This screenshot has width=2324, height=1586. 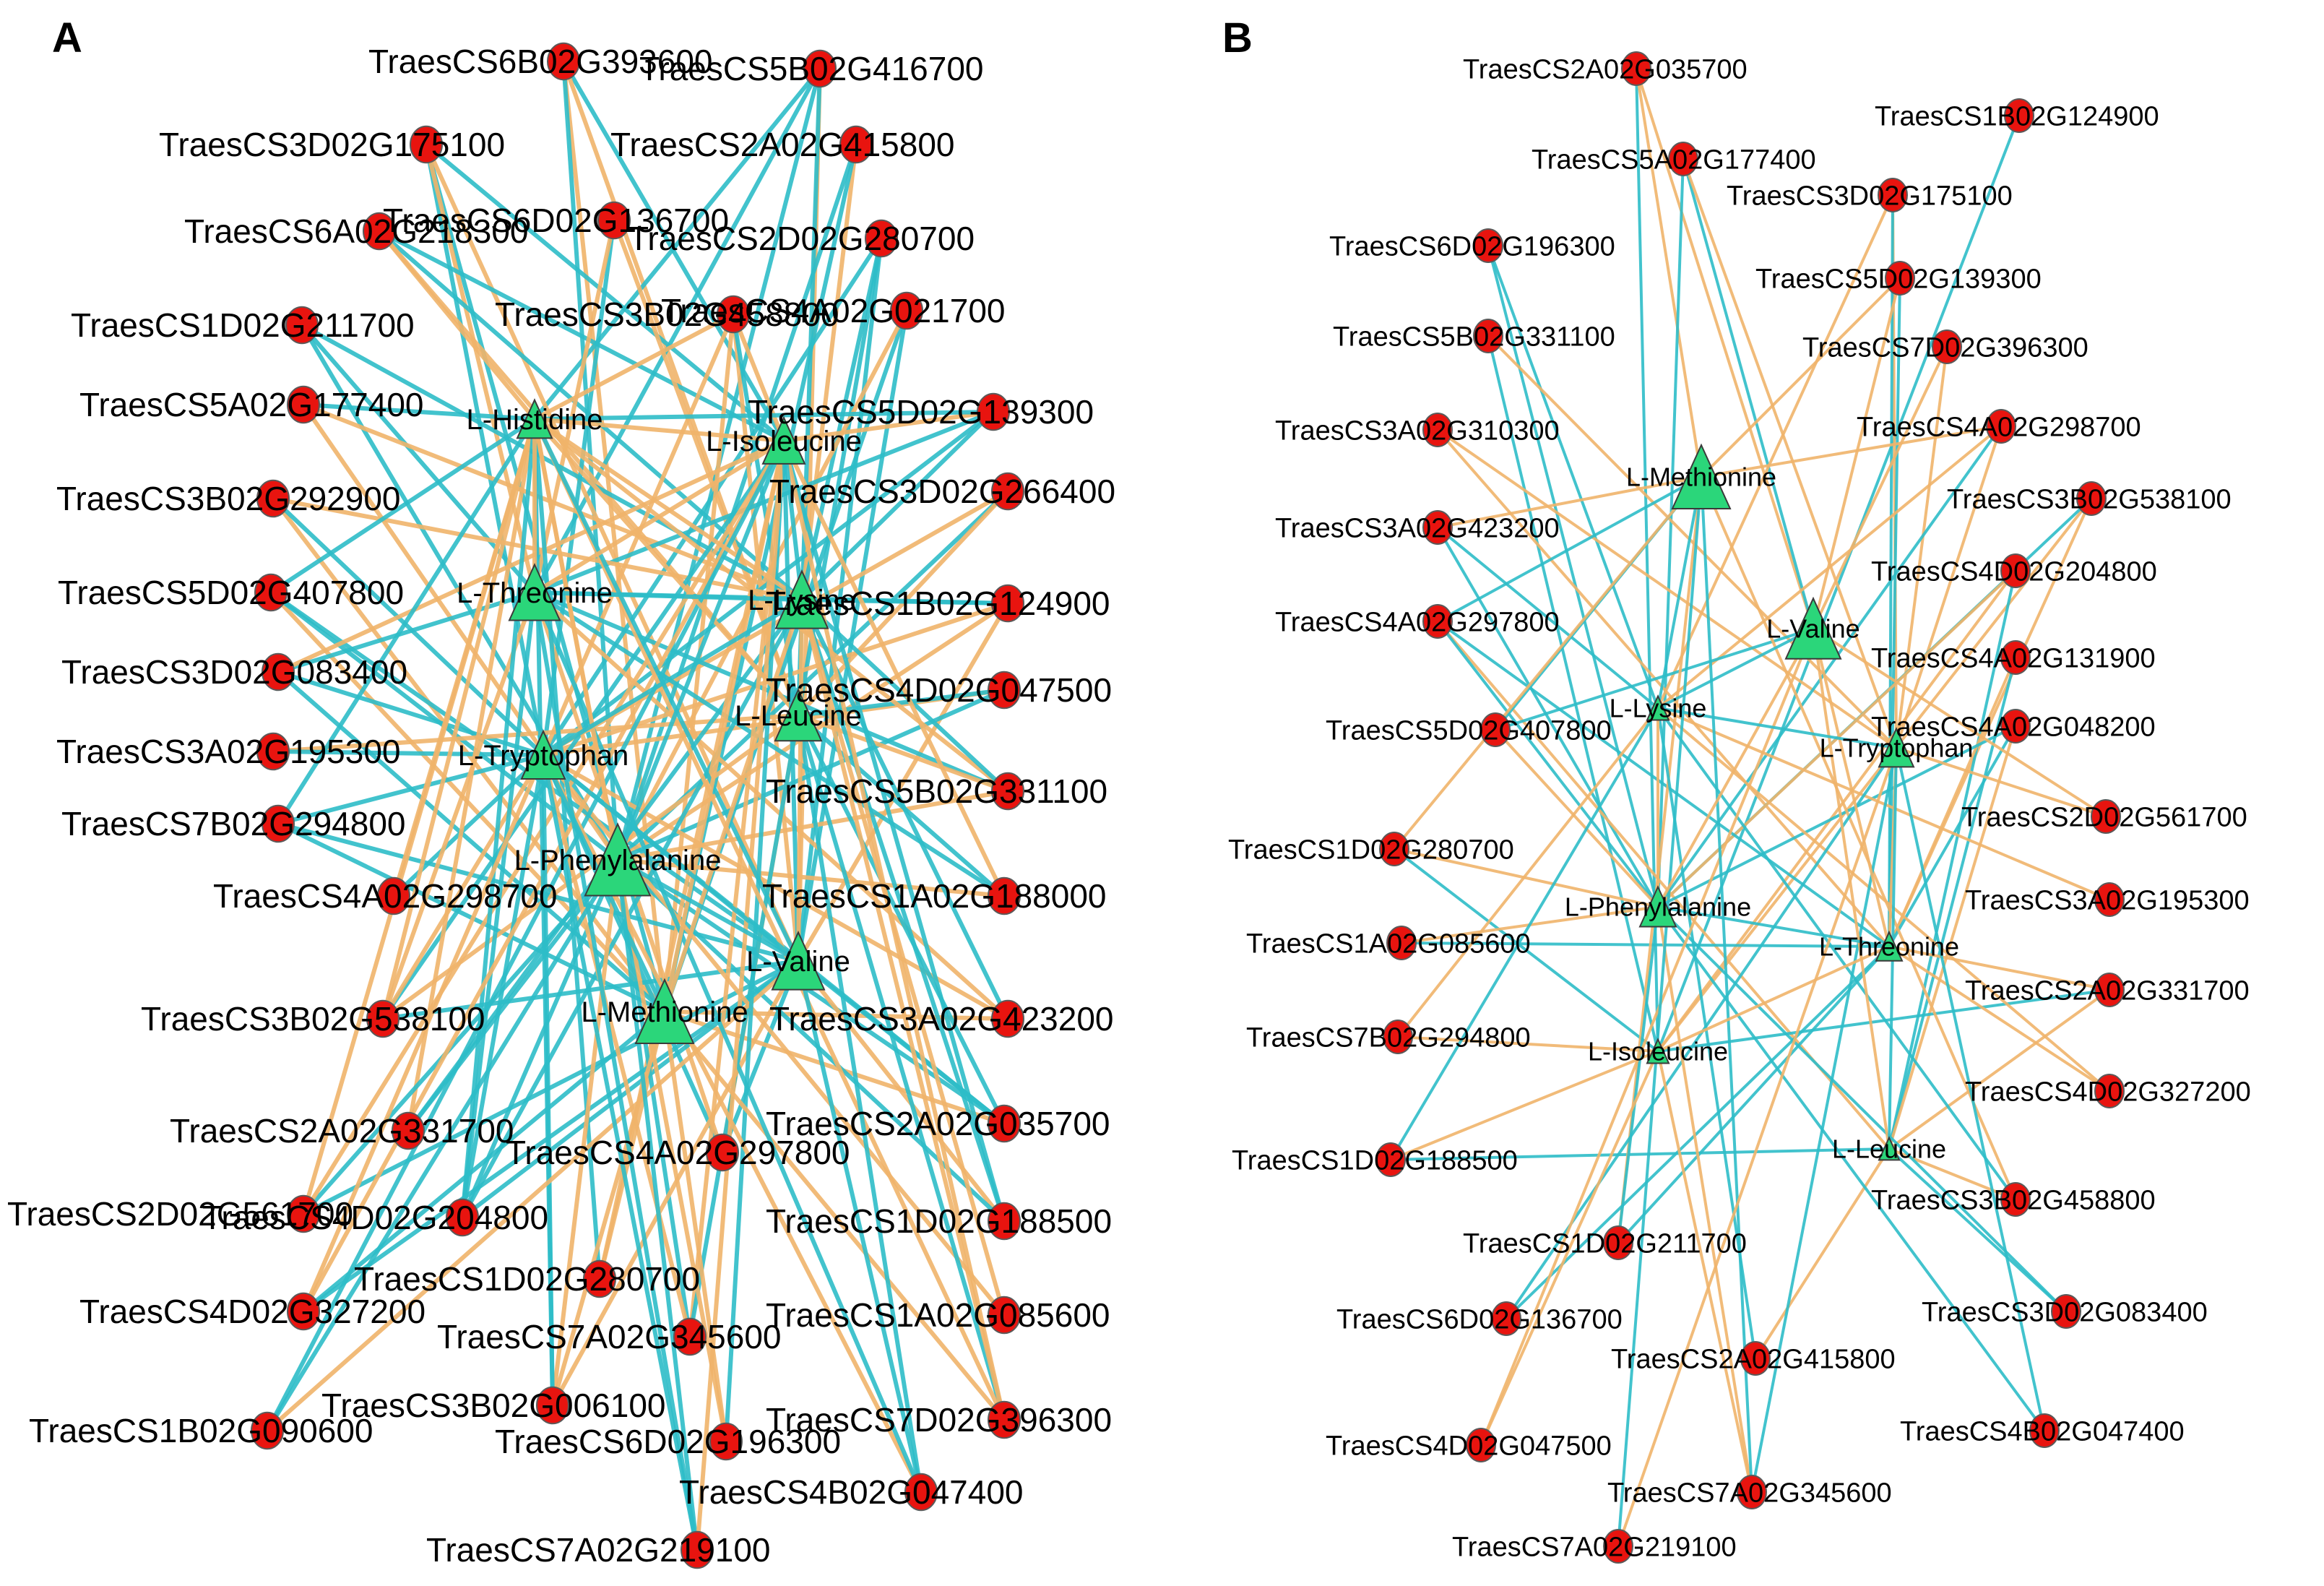 I want to click on panel-a-gene-label: TraesCS6B02G393600, so click(x=540, y=61).